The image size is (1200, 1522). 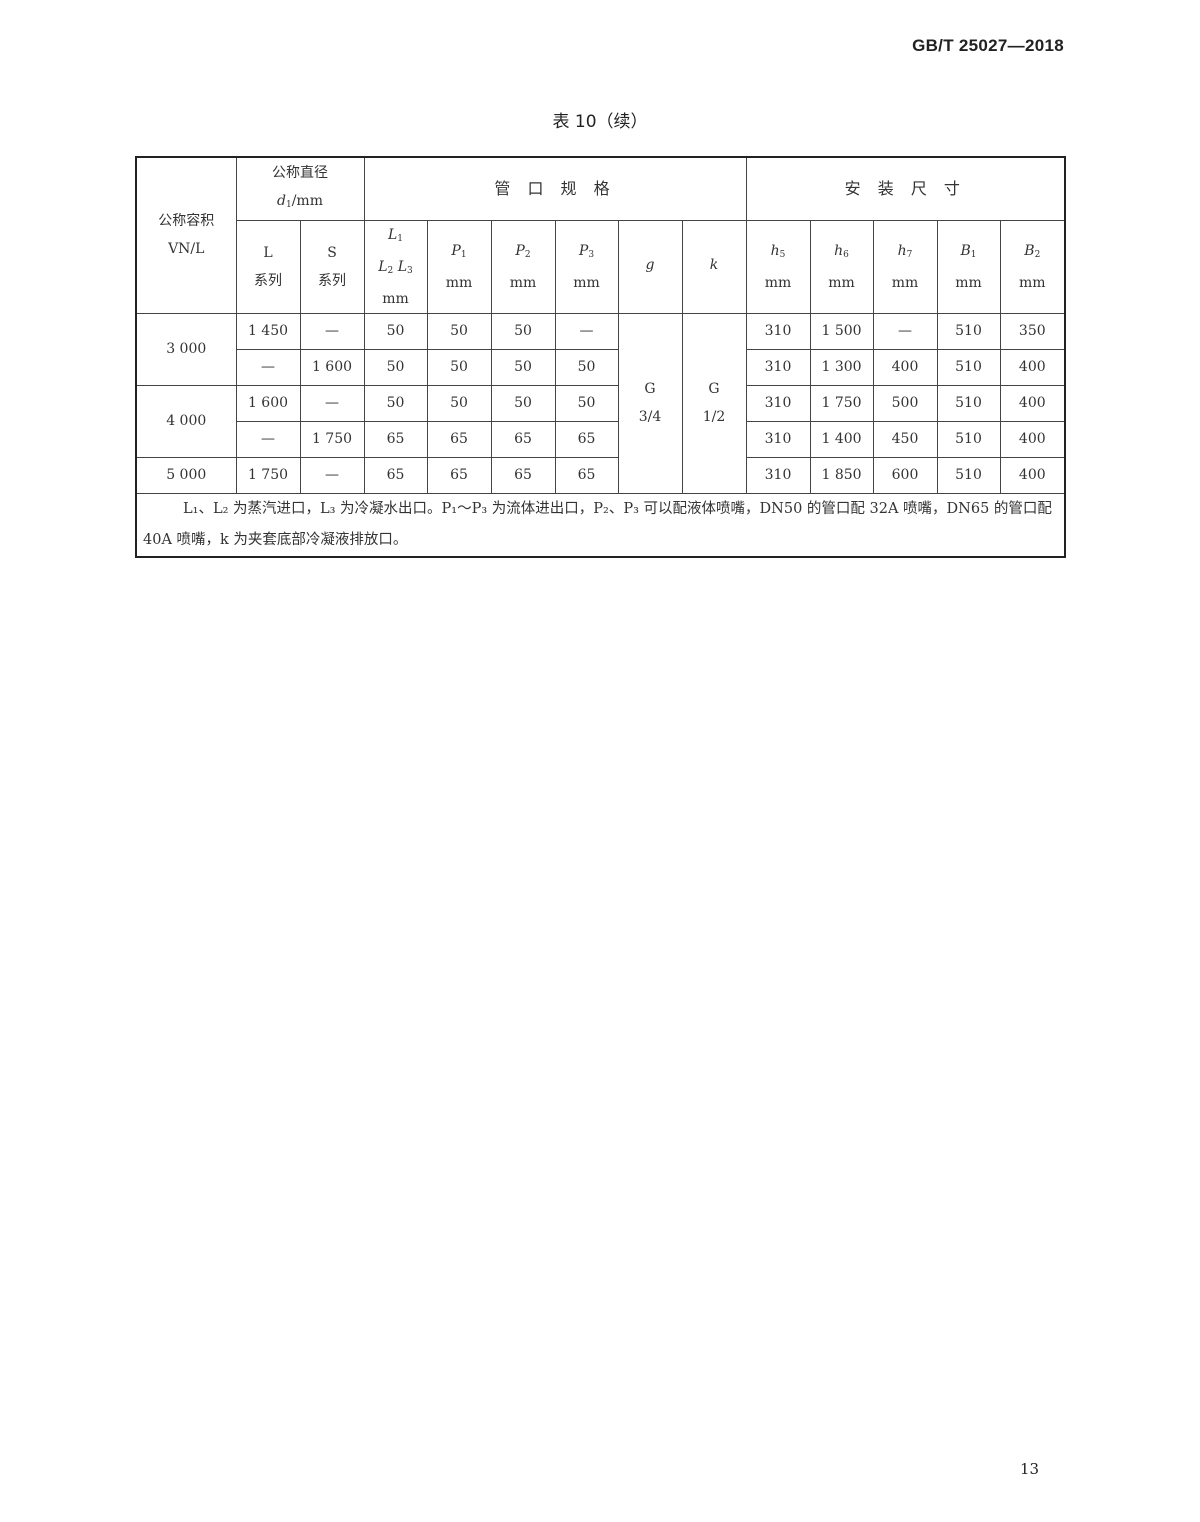 I want to click on table-cell: 1 300, so click(x=841, y=367).